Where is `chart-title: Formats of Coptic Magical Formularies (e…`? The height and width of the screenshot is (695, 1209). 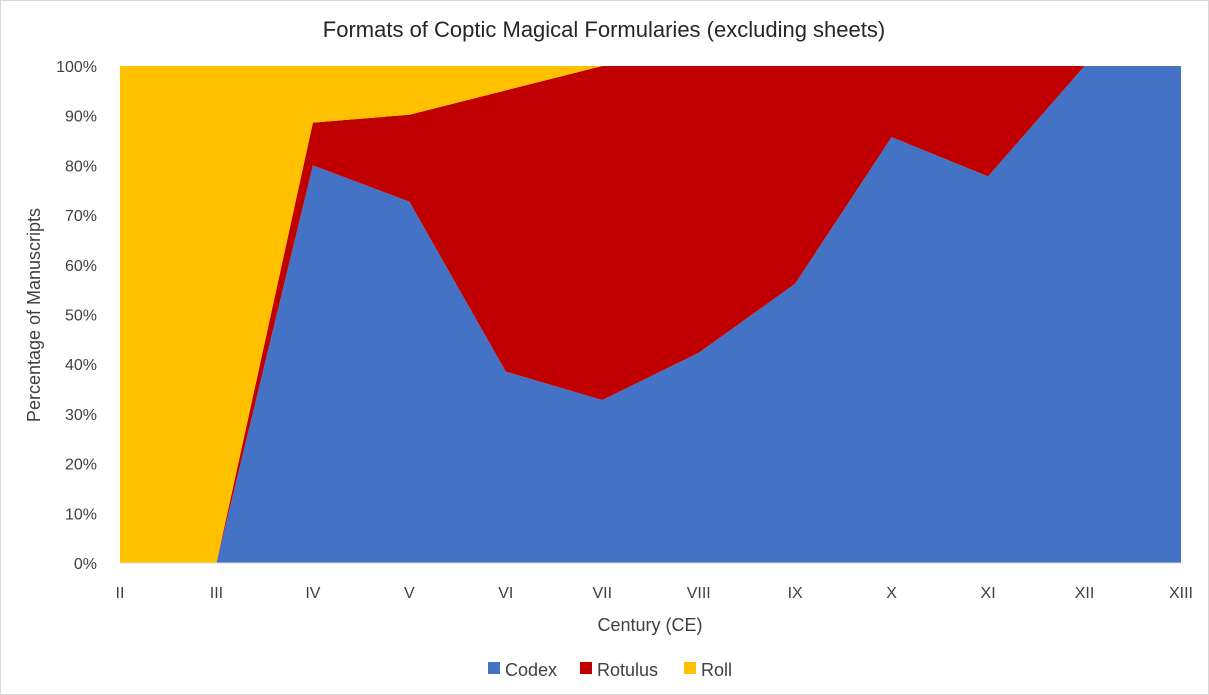
chart-title: Formats of Coptic Magical Formularies (e… is located at coordinates (604, 29).